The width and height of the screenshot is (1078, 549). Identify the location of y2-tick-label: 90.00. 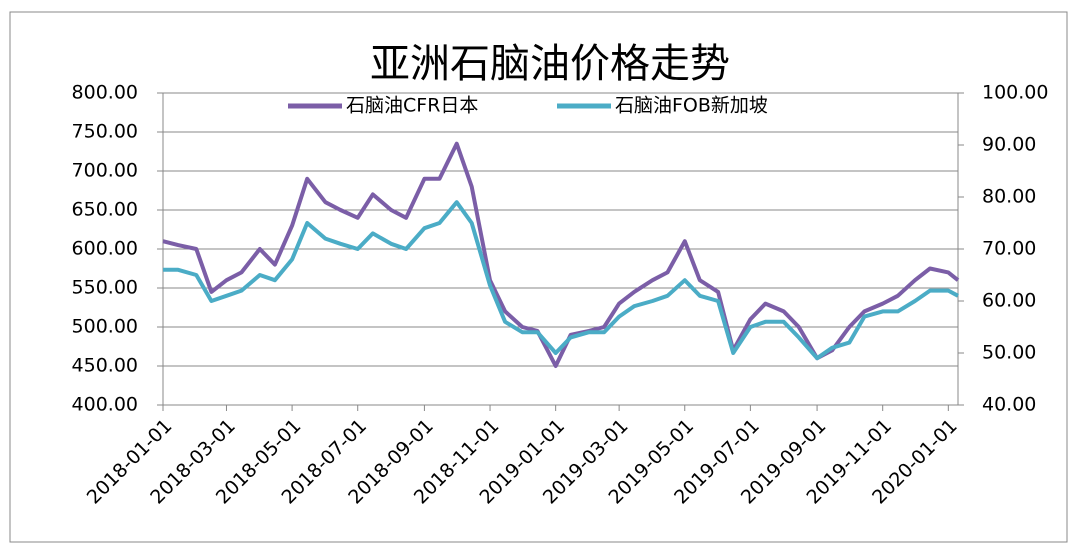
(1009, 145).